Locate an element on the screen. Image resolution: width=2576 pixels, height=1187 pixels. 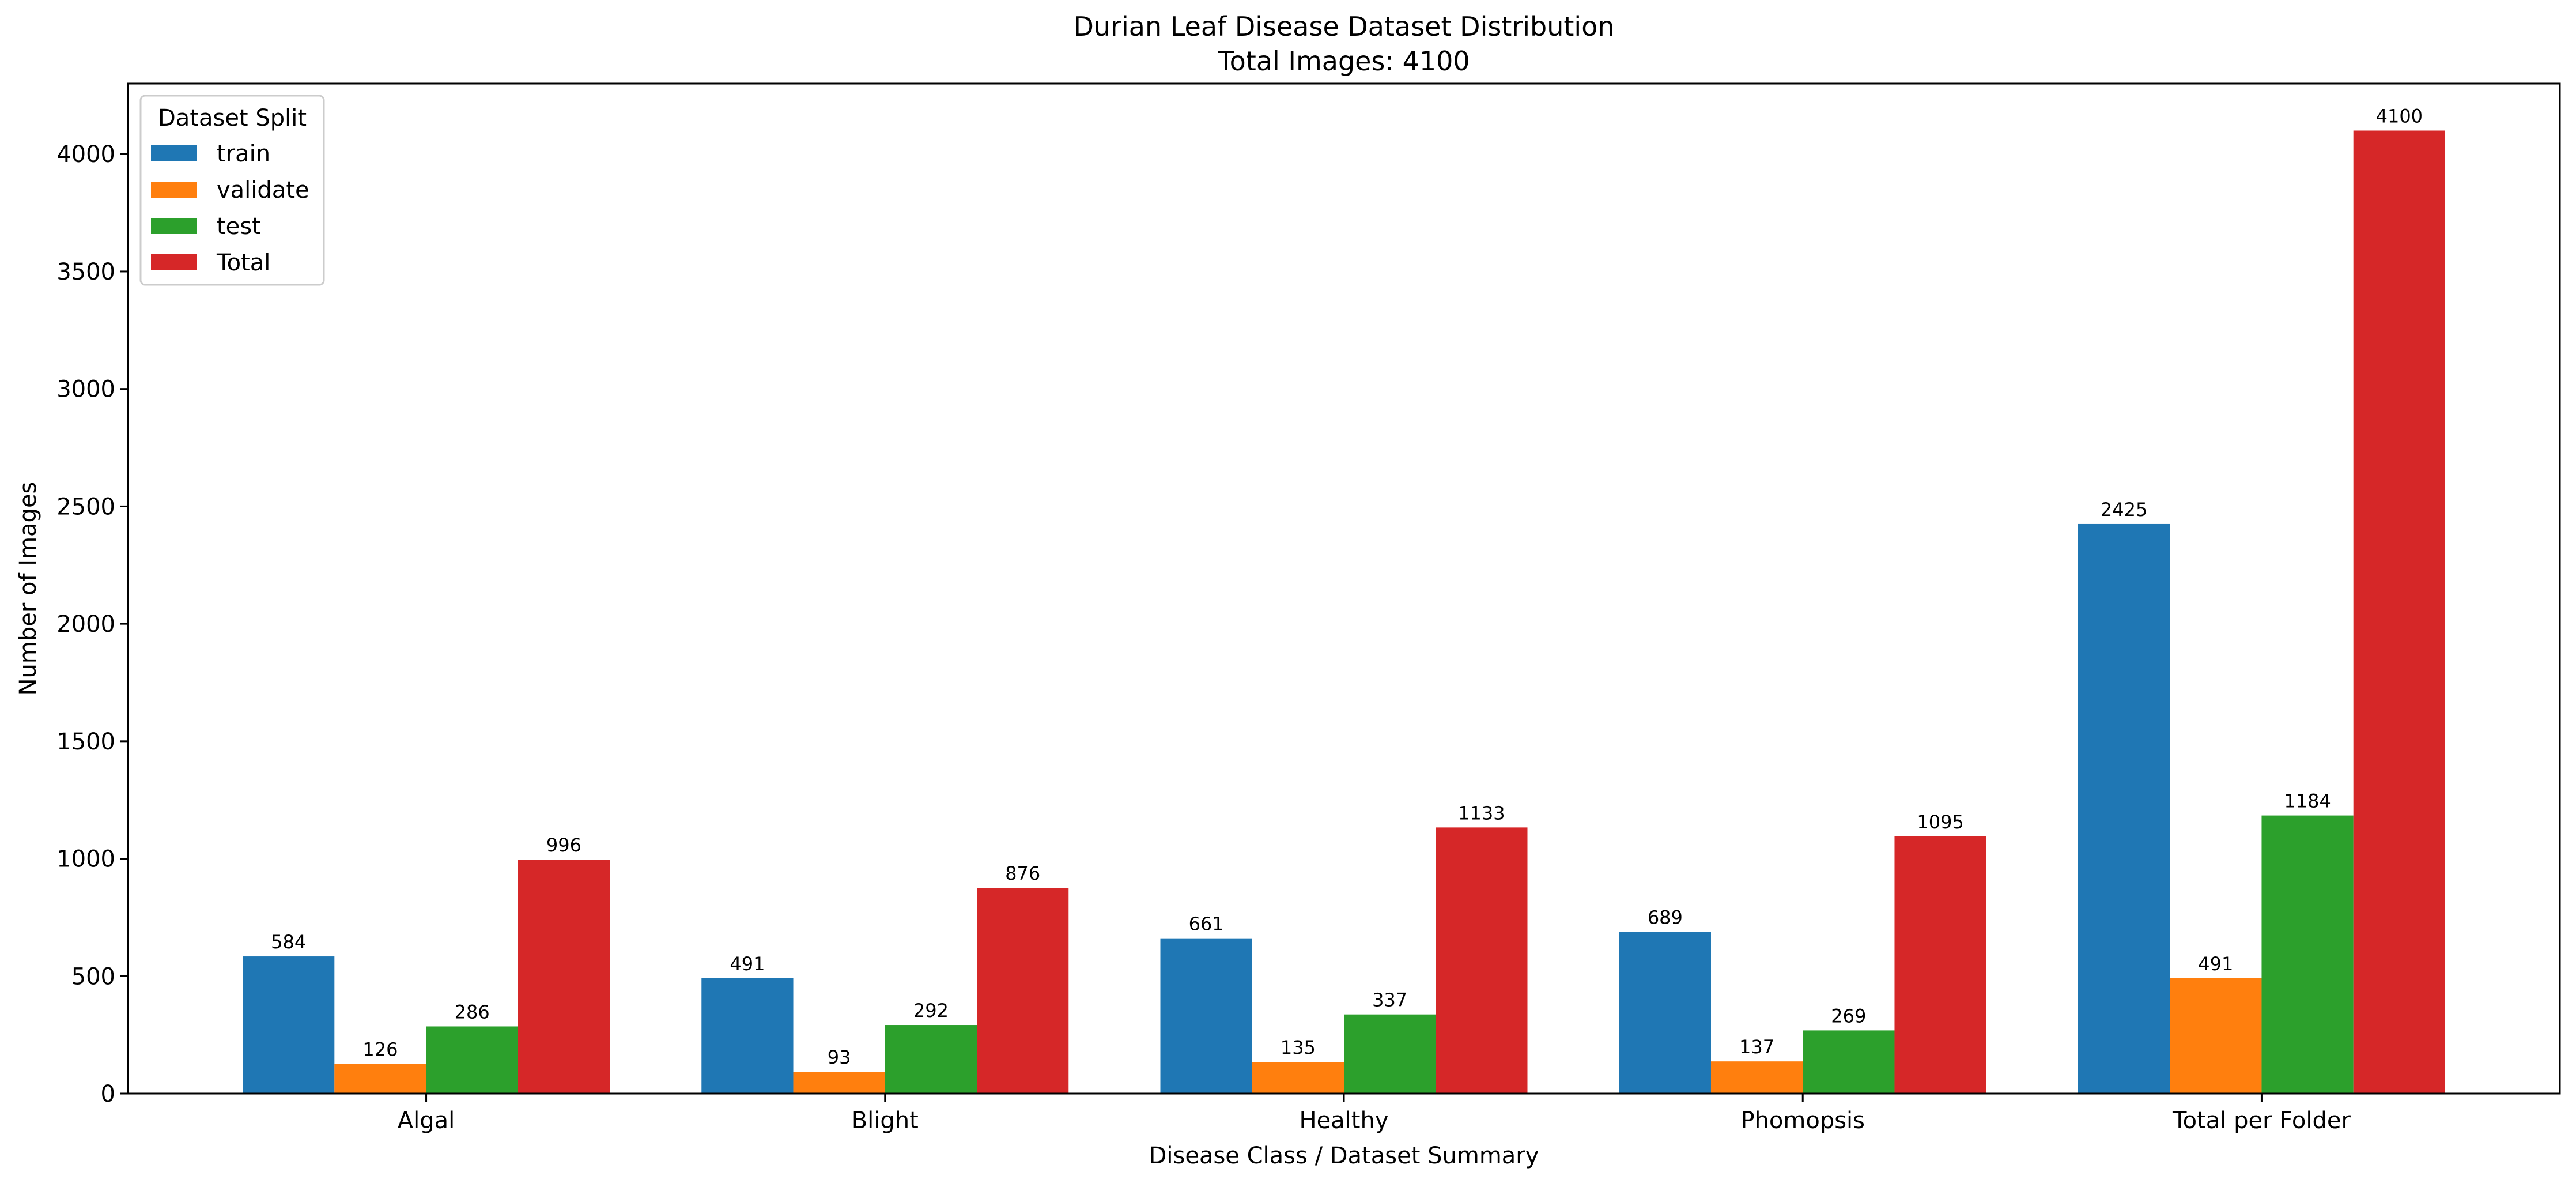
bar-value-label: 584 is located at coordinates (288, 942).